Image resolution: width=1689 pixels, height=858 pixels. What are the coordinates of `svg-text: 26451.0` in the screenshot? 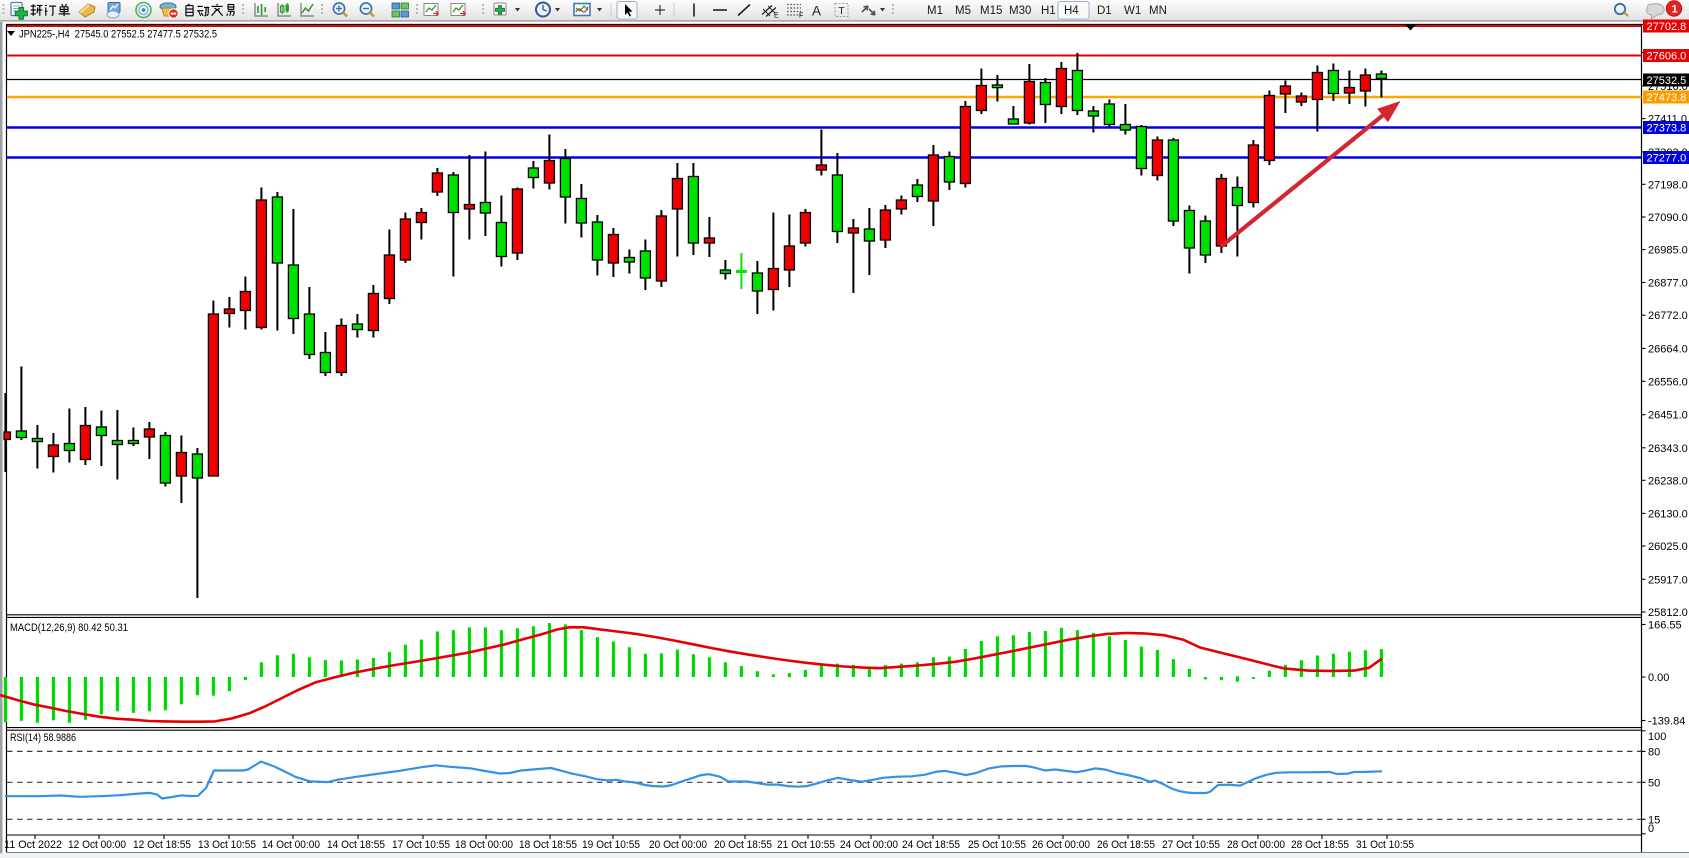 It's located at (1668, 416).